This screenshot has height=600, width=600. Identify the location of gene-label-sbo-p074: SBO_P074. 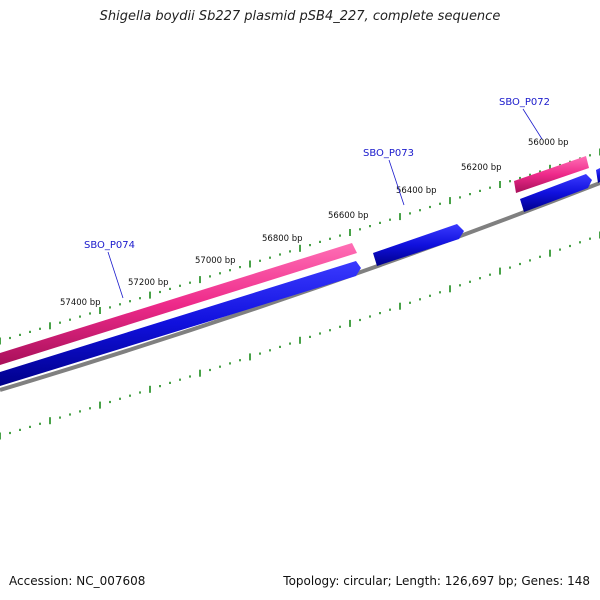
(109, 245).